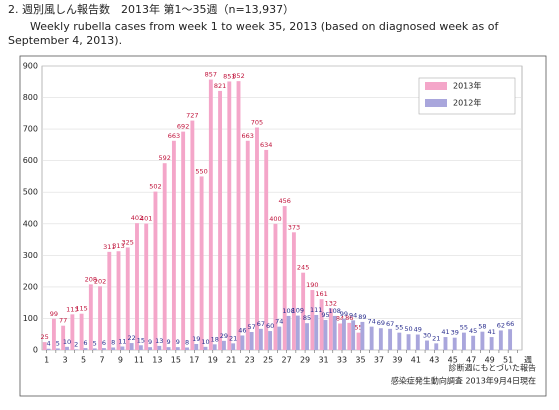 This screenshot has width=559, height=410. Describe the element at coordinates (340, 318) in the screenshot. I see `value-label: 84` at that location.